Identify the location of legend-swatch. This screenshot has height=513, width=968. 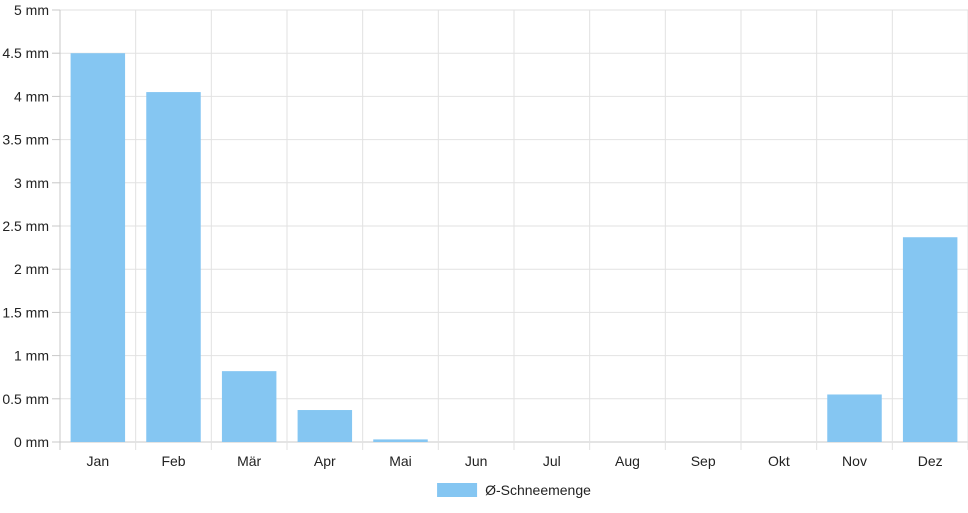
(457, 490).